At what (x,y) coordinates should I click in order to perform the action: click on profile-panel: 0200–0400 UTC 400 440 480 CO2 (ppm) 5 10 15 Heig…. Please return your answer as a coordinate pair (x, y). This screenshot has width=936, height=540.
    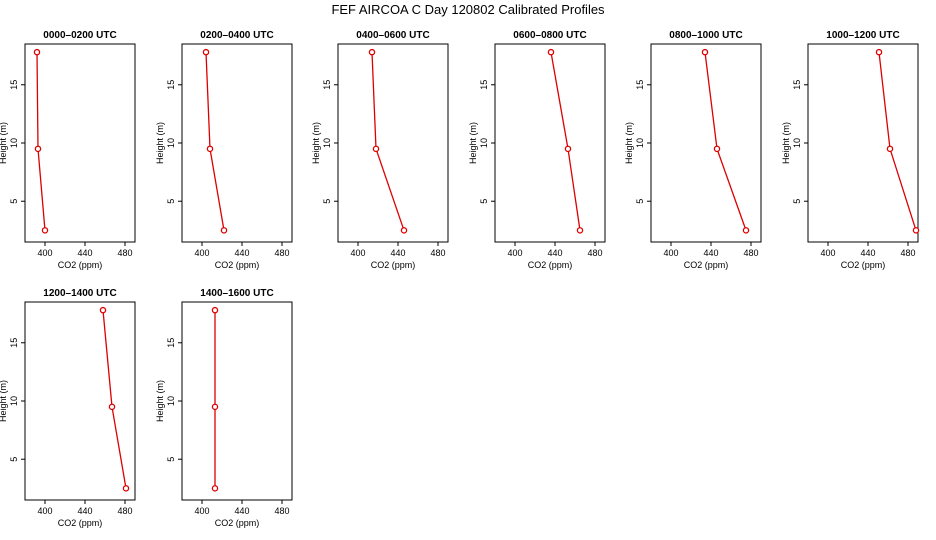
    Looking at the image, I should click on (224, 150).